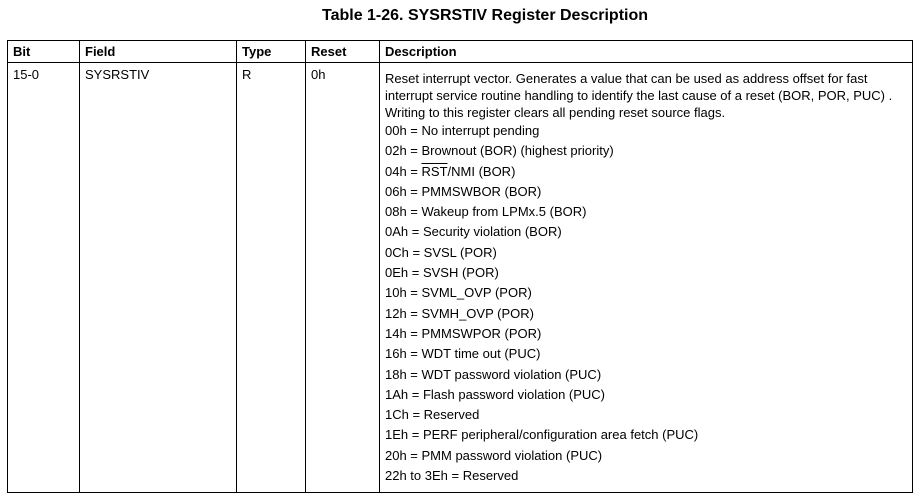 The width and height of the screenshot is (920, 504). I want to click on value-item: 00h = No interrupt pending, so click(462, 130).